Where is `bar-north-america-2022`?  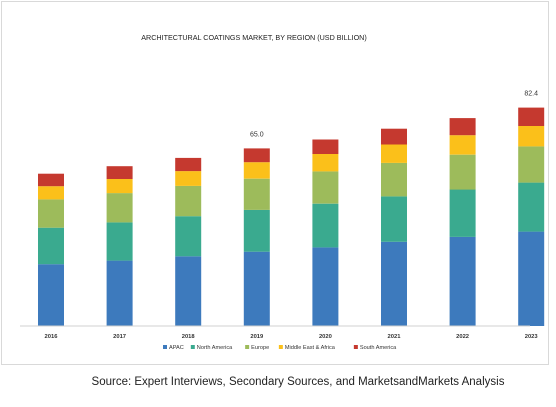 bar-north-america-2022 is located at coordinates (462, 213).